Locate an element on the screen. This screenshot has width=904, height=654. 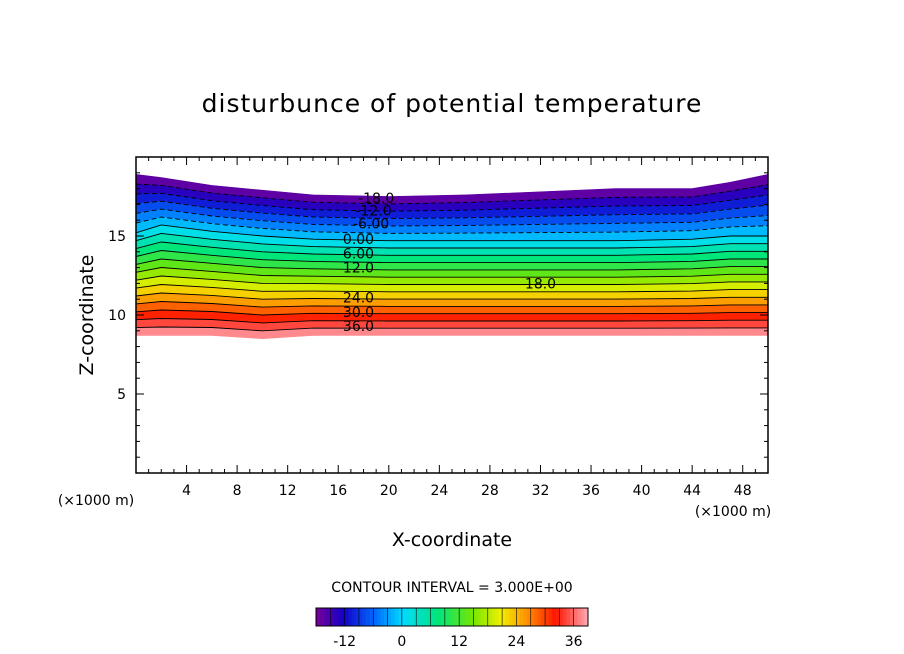
x-tick-label: 36 is located at coordinates (591, 491).